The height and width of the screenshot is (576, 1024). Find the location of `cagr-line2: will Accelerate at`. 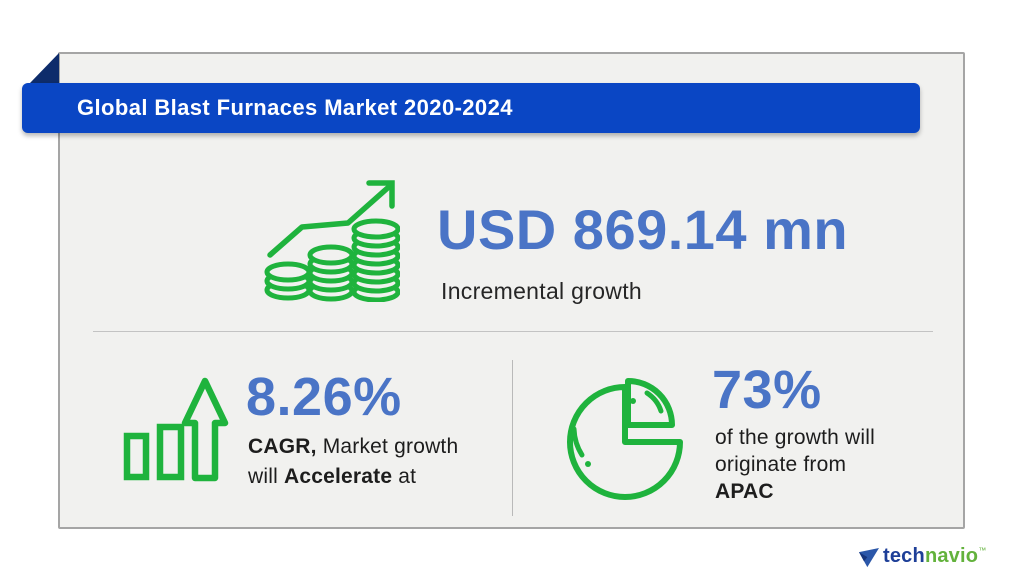

cagr-line2: will Accelerate at is located at coordinates (353, 477).